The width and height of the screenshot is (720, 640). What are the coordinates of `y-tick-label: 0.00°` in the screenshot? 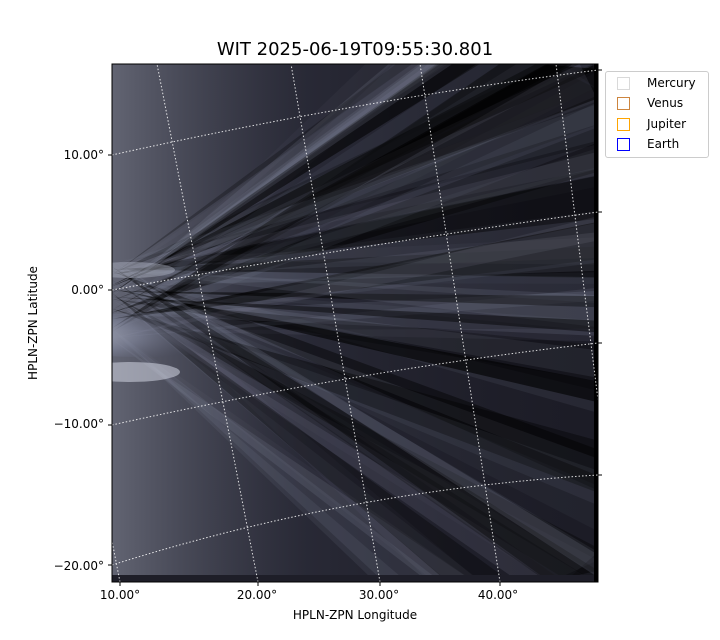 It's located at (87, 290).